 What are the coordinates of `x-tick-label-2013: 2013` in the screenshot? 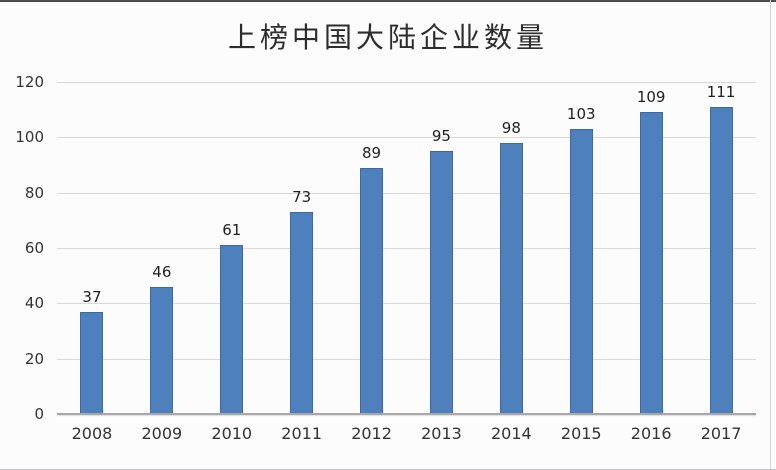 It's located at (441, 433).